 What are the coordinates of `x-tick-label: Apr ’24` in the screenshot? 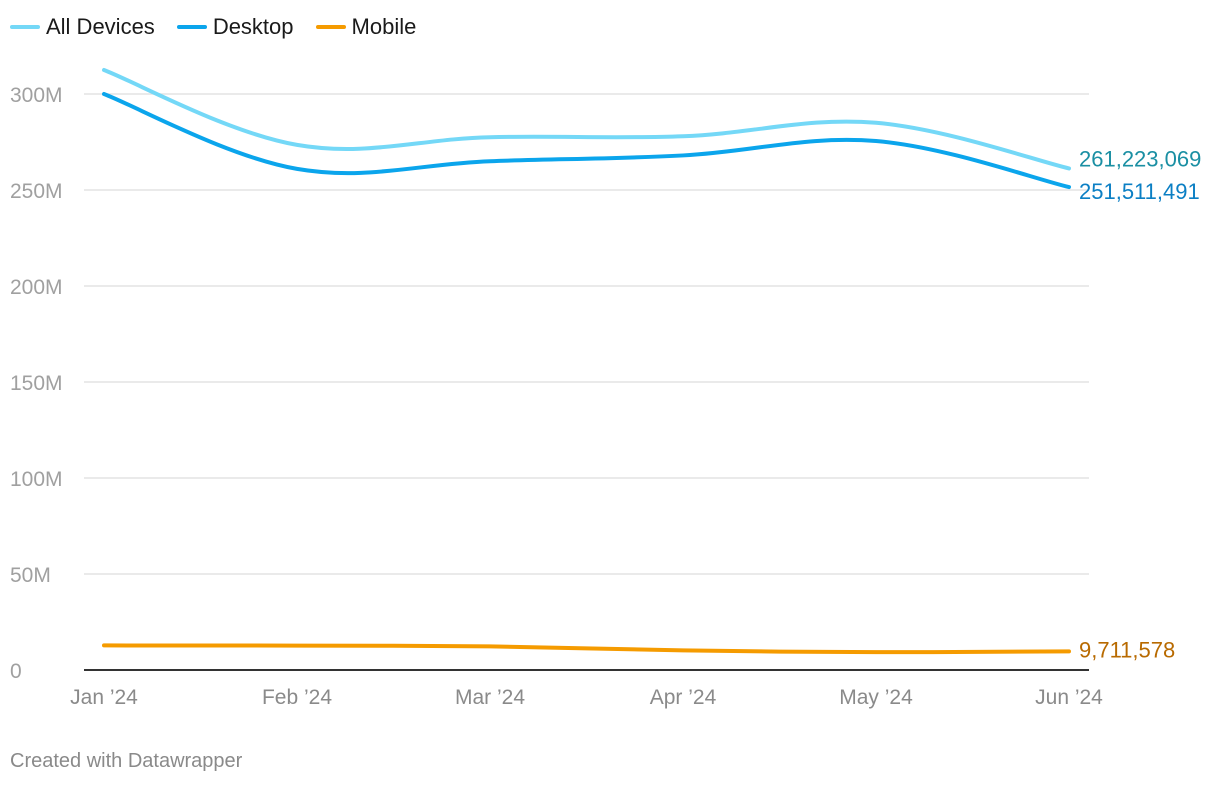 It's located at (683, 697).